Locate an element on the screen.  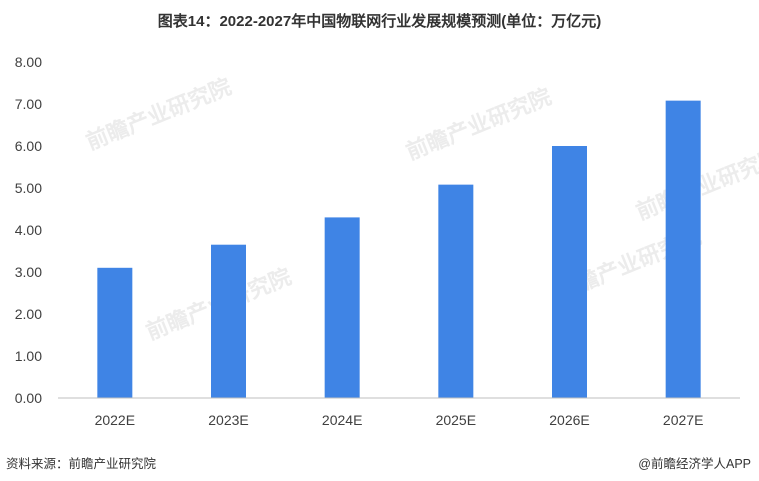
credit-note: @前瞻经济学人APP is located at coordinates (694, 464).